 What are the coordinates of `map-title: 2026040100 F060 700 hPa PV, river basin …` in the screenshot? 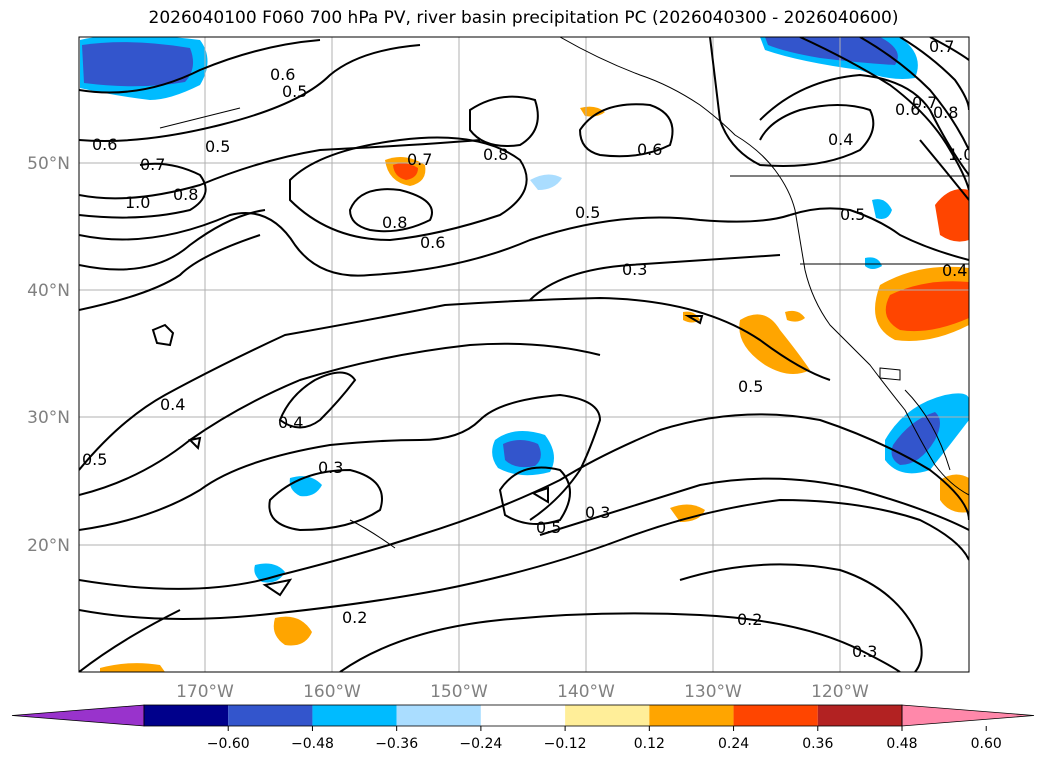 It's located at (523, 18).